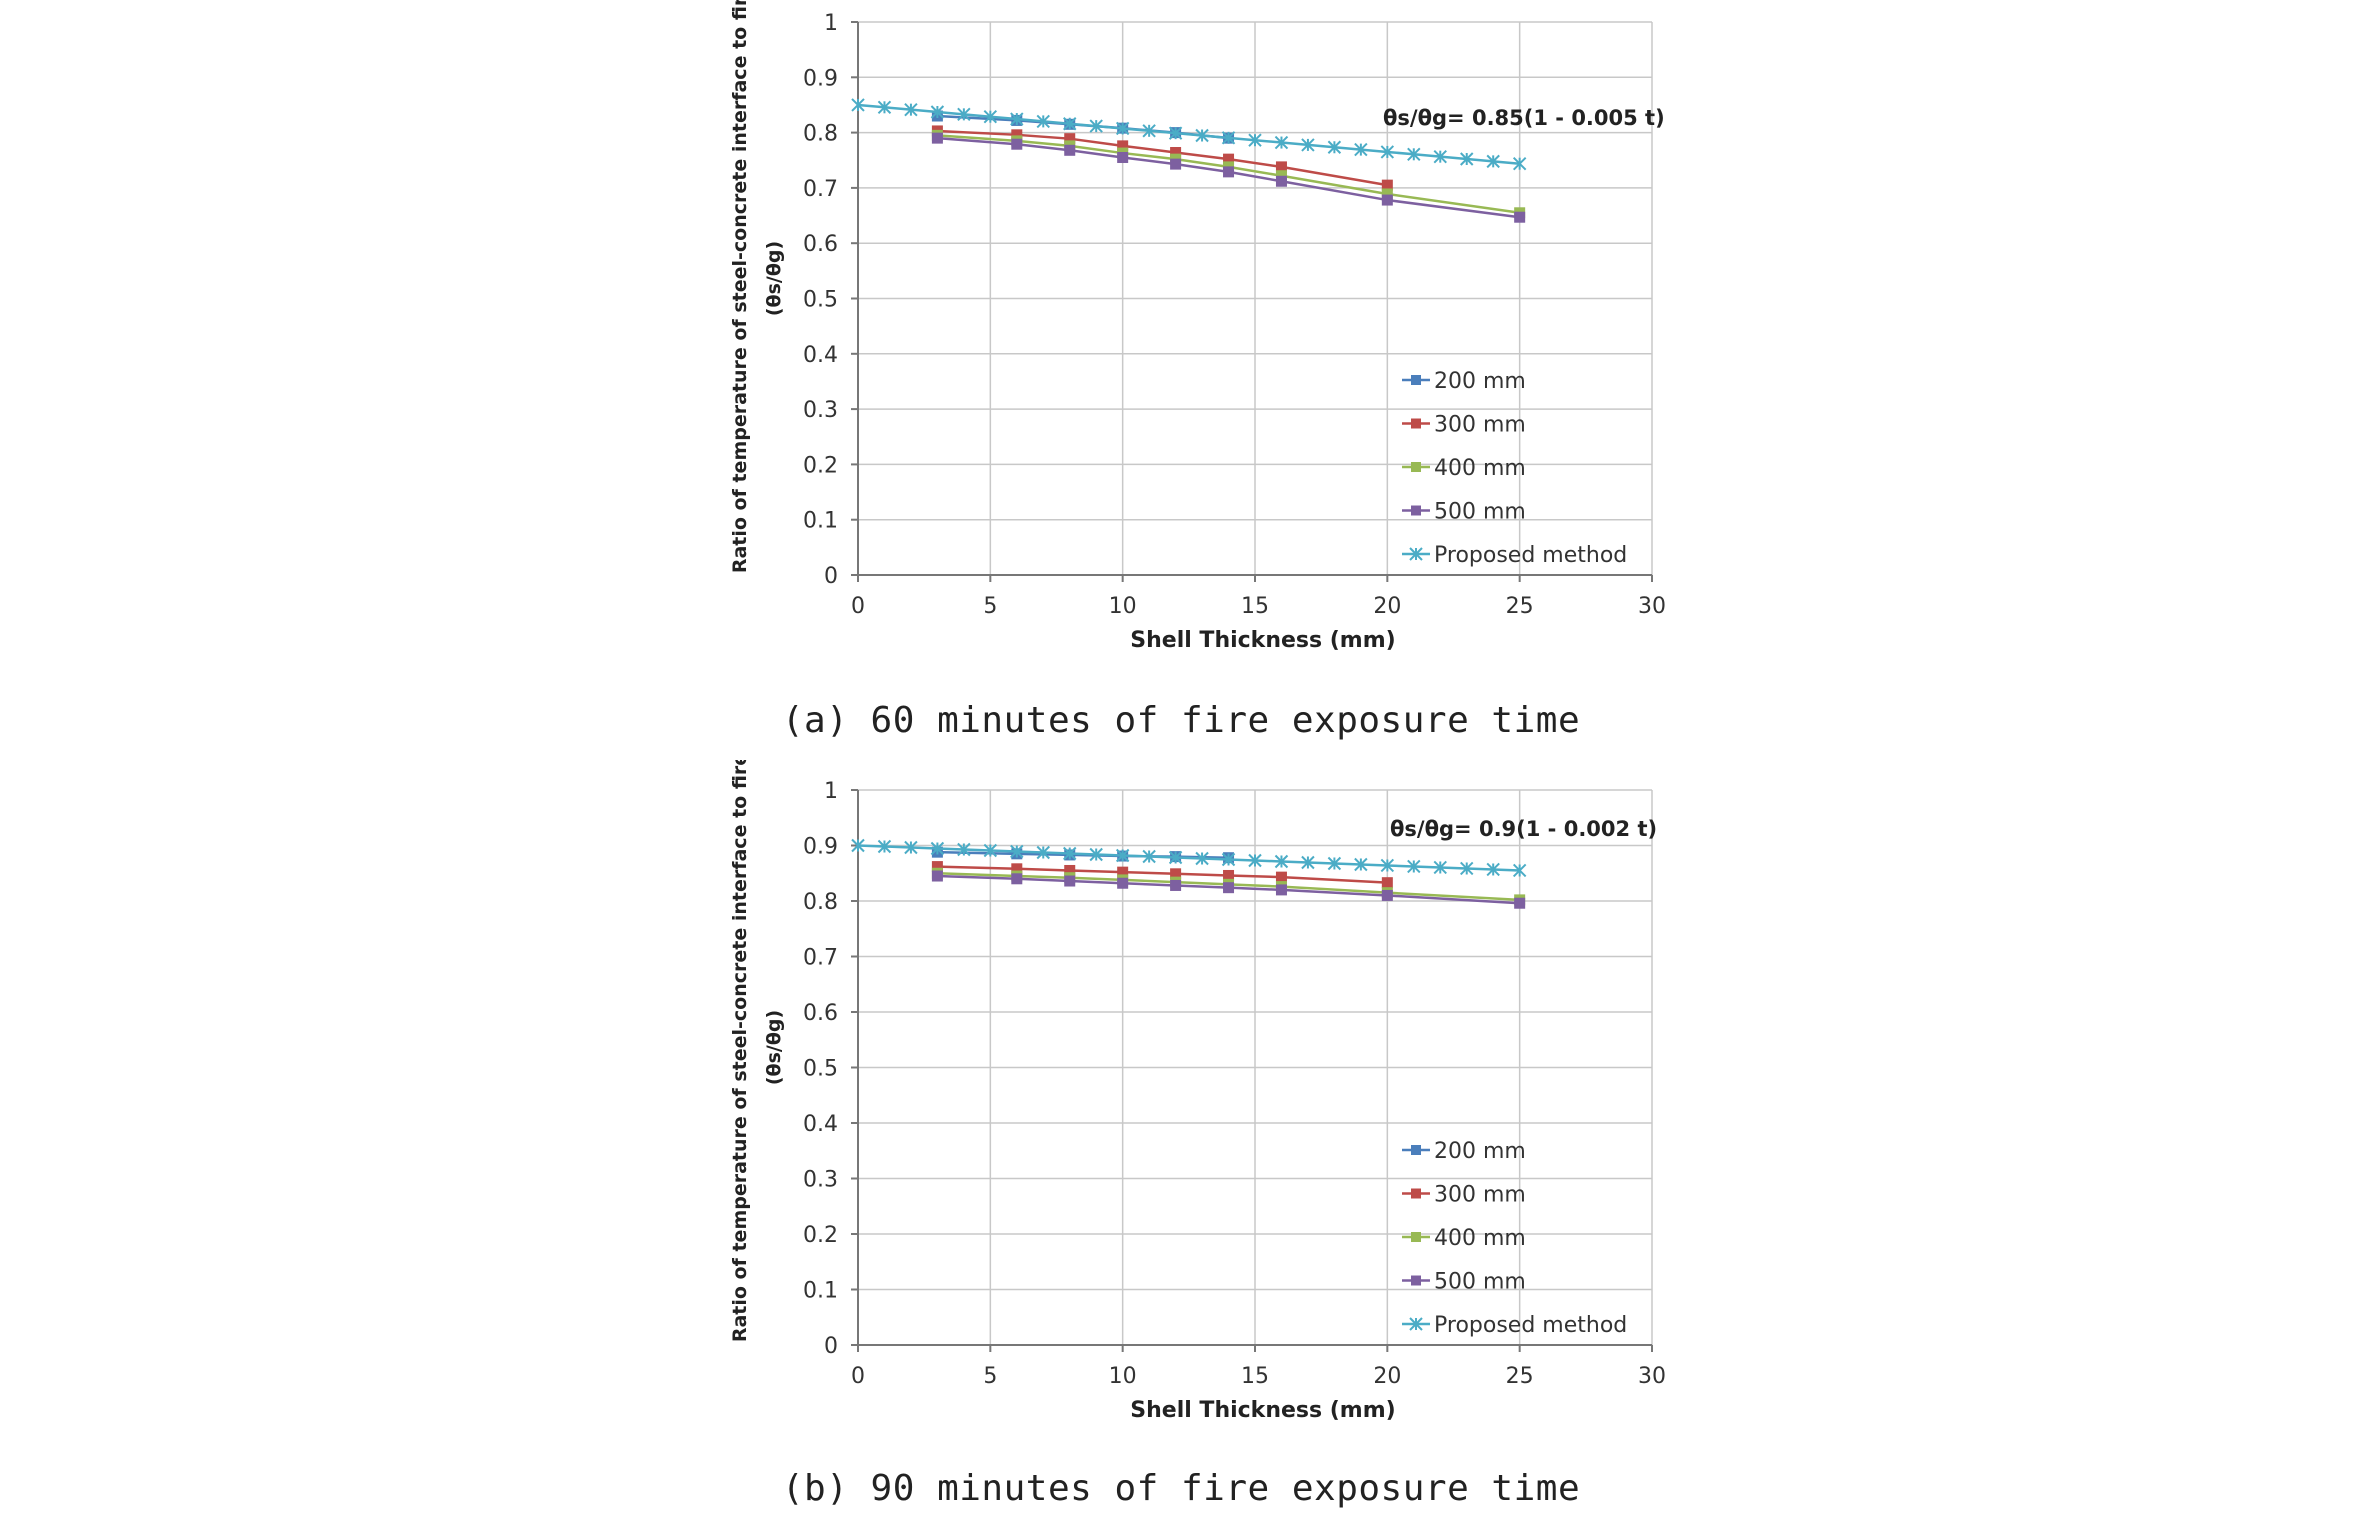  I want to click on x-tick-label: 15, so click(1255, 606).